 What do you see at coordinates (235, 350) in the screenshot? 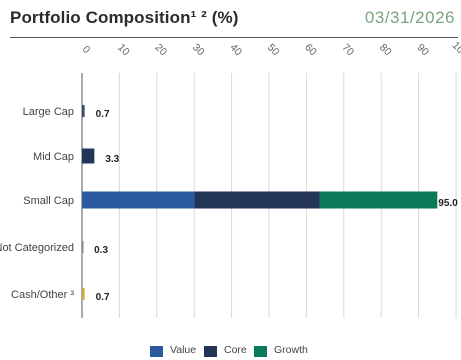
I see `legend-label-core: Core` at bounding box center [235, 350].